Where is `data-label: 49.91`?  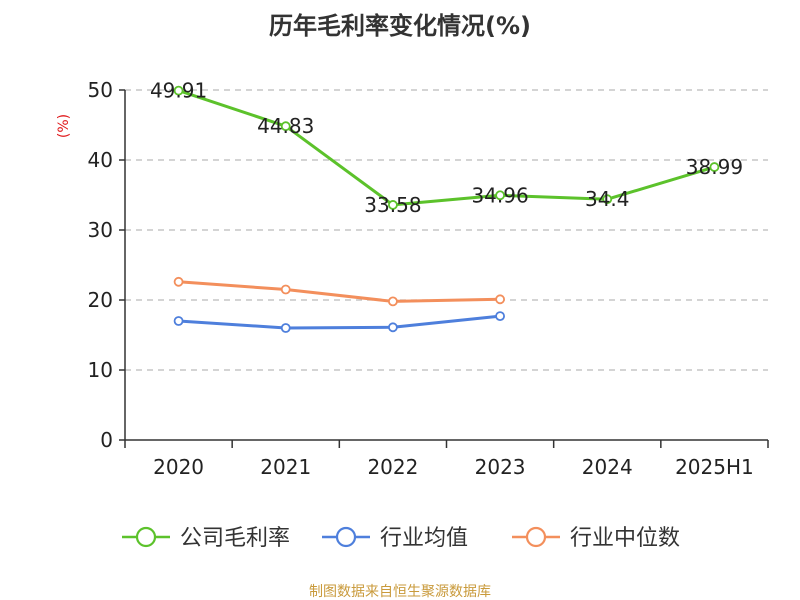 data-label: 49.91 is located at coordinates (178, 91).